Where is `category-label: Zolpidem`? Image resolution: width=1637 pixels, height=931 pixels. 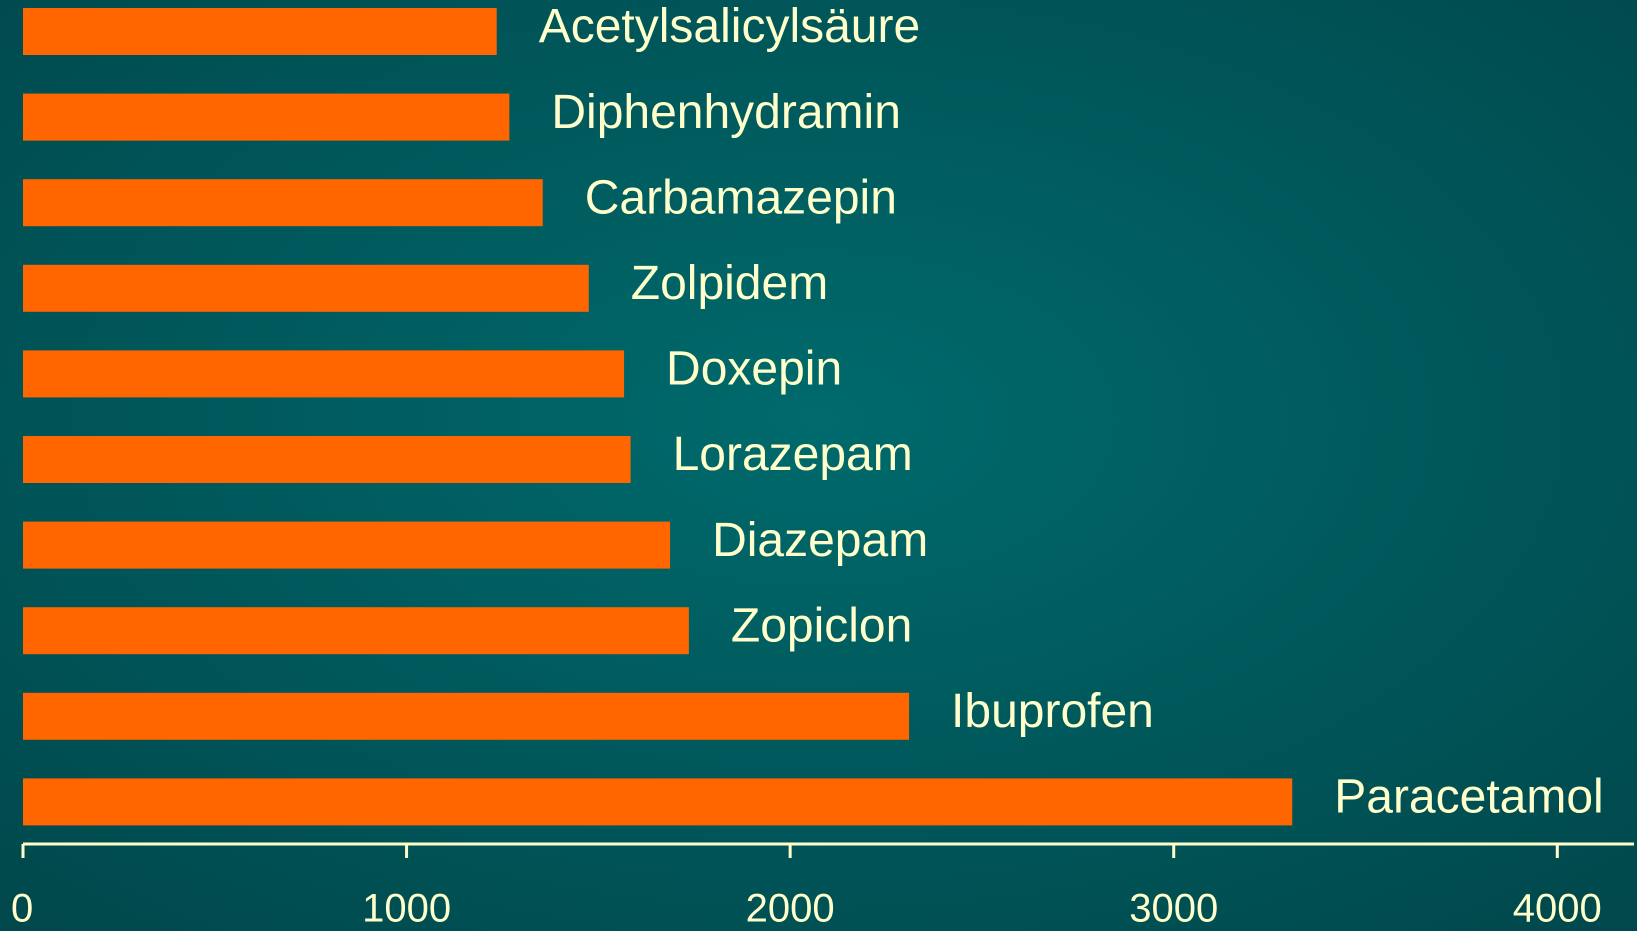
category-label: Zolpidem is located at coordinates (729, 283).